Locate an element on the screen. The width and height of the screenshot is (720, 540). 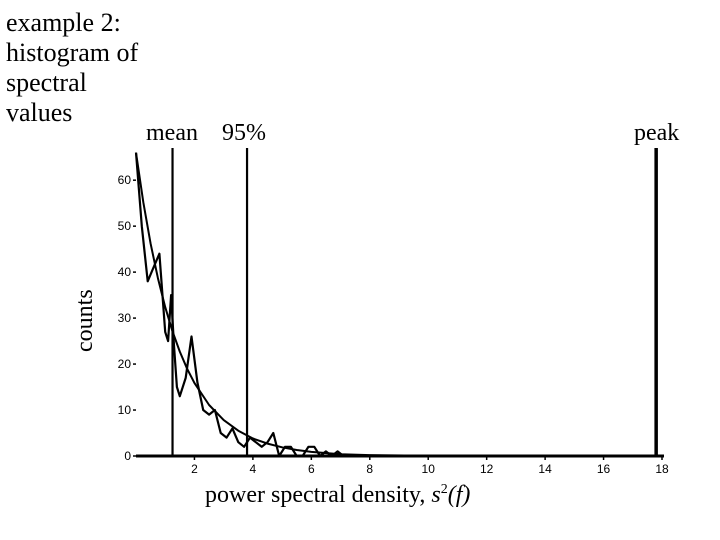
marker-label: mean is located at coordinates (172, 133).